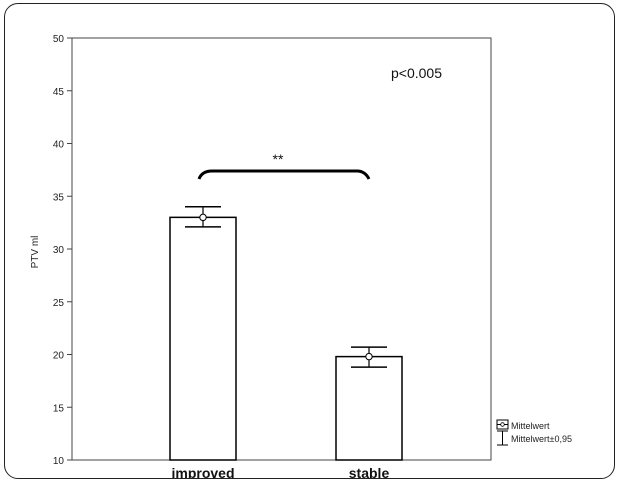 The image size is (622, 487). Describe the element at coordinates (369, 356) in the screenshot. I see `mean-marker-stable` at that location.